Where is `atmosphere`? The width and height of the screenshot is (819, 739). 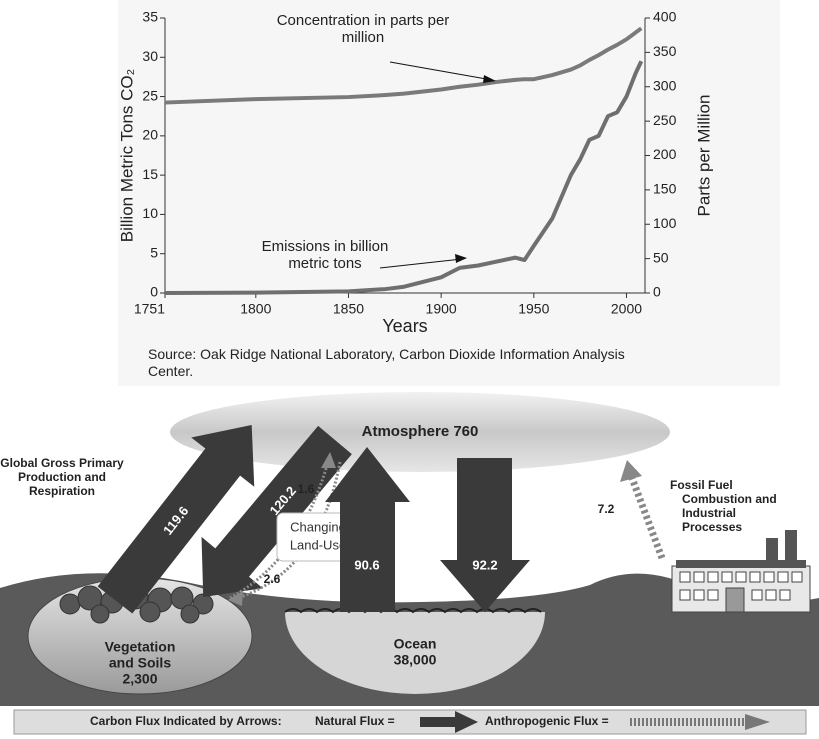
atmosphere is located at coordinates (420, 432).